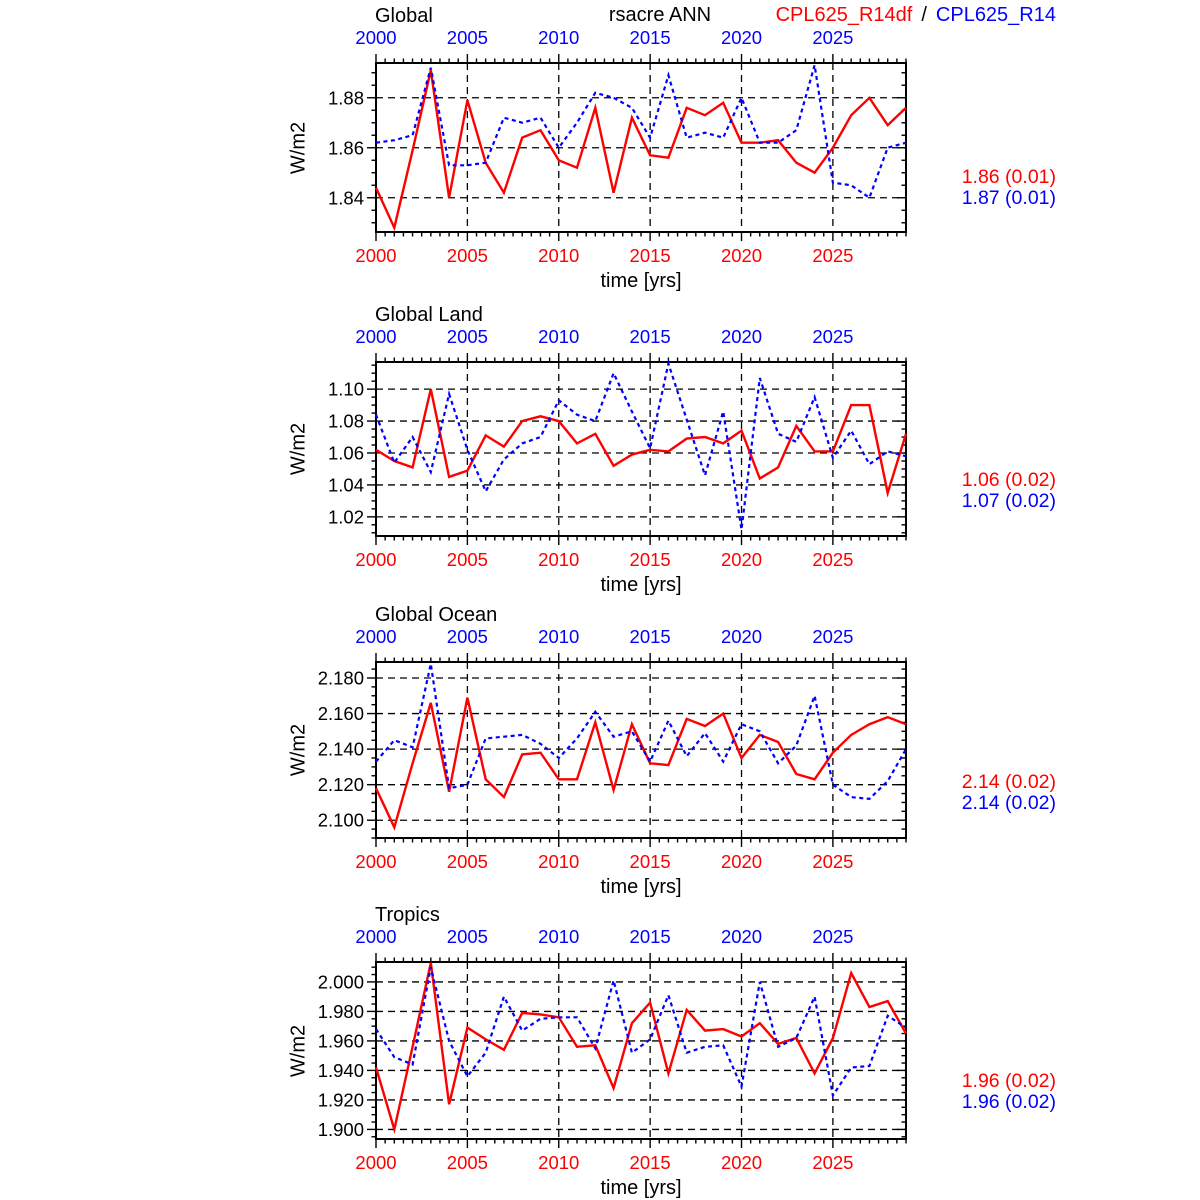  I want to click on y-tick-label: 2.000, so click(341, 981).